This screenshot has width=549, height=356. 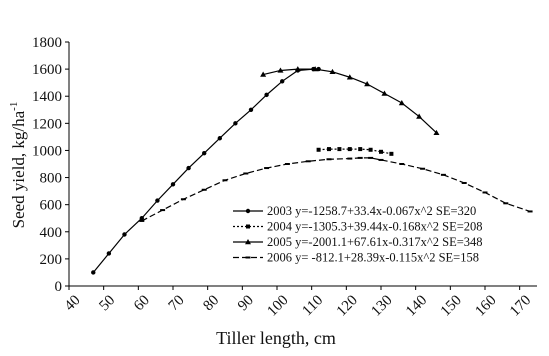 What do you see at coordinates (177, 303) in the screenshot?
I see `x-tick-label: 70` at bounding box center [177, 303].